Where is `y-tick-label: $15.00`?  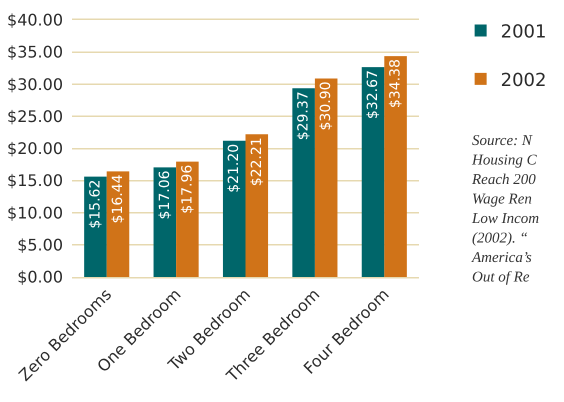 y-tick-label: $15.00 is located at coordinates (35, 180).